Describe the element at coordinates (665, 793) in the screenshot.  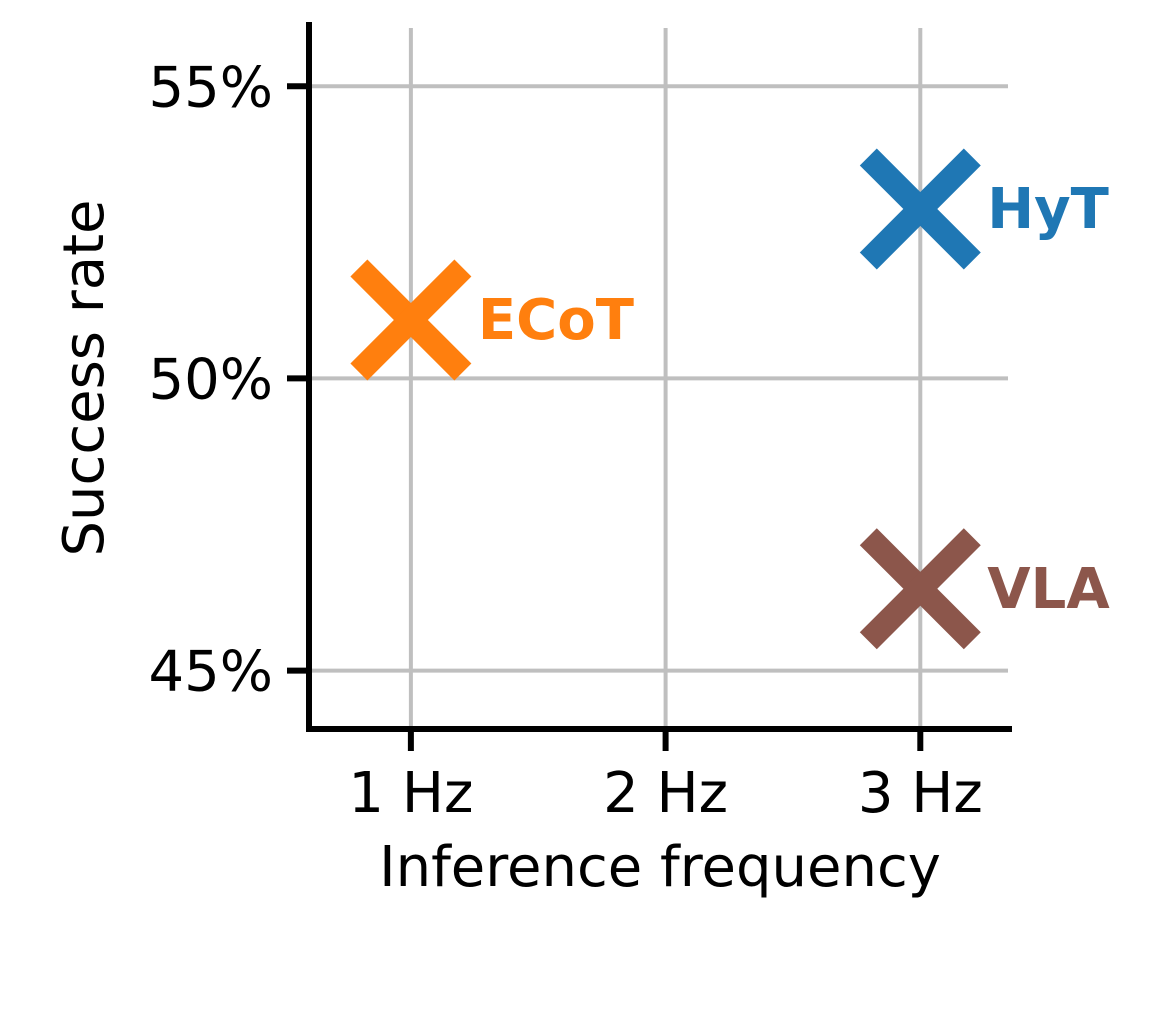
I see `x-tick-label: 2 Hz` at that location.